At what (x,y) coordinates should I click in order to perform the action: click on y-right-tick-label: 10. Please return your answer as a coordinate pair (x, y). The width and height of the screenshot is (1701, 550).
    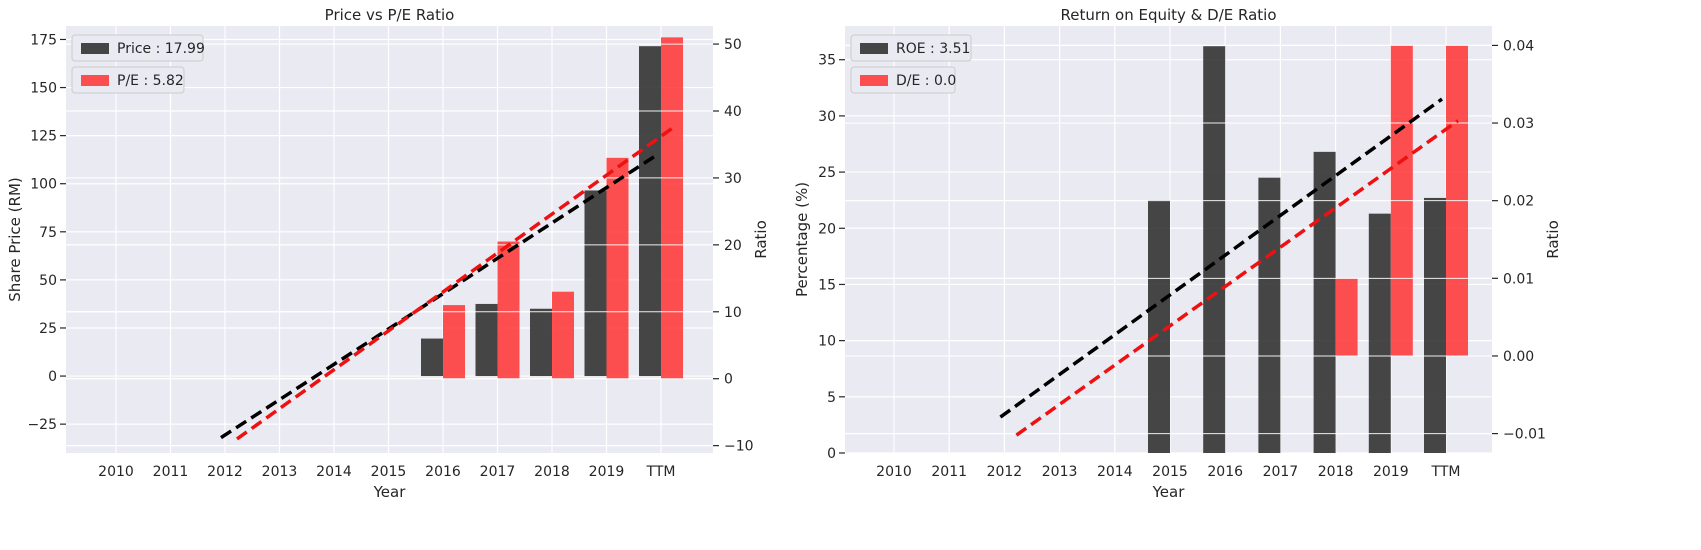
    Looking at the image, I should click on (733, 313).